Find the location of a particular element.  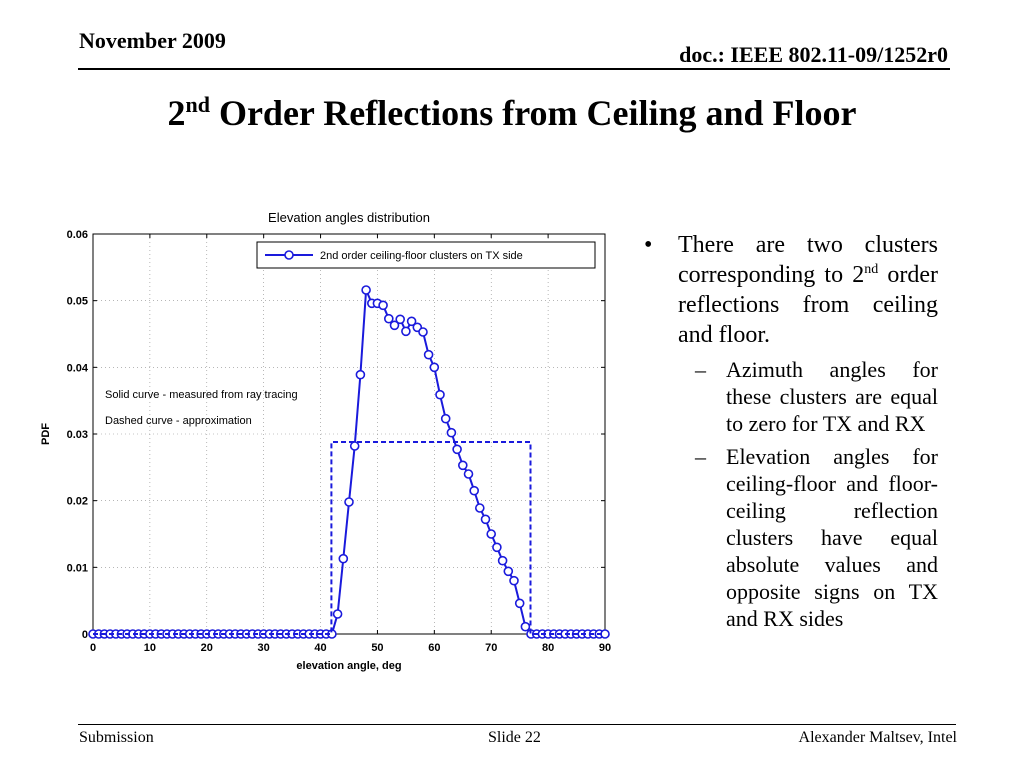

y-tick-label: 0.06 is located at coordinates (77, 235).